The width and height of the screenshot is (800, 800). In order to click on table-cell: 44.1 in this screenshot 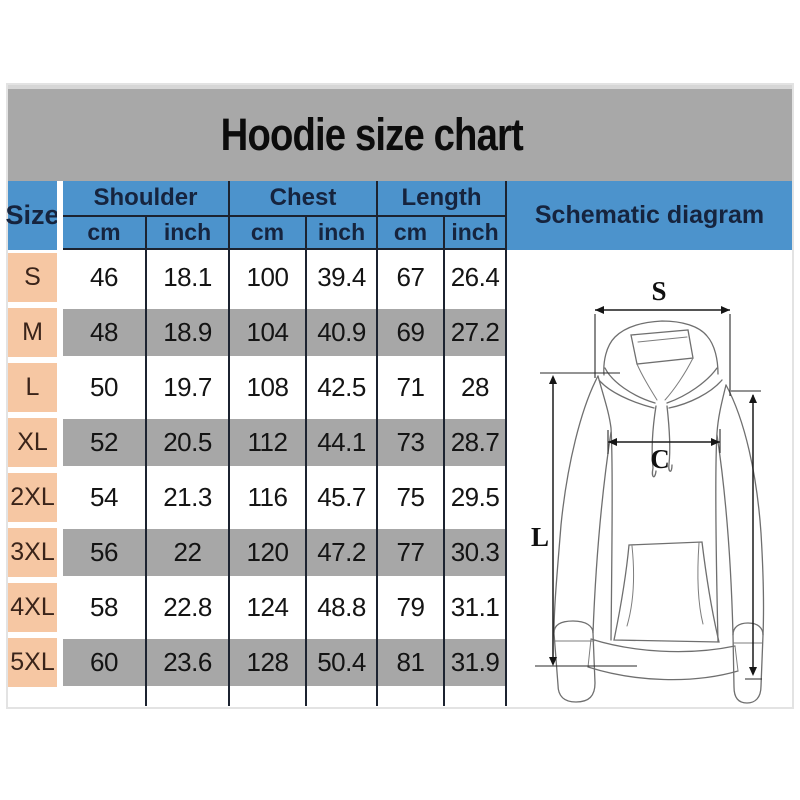, I will do `click(340, 442)`.